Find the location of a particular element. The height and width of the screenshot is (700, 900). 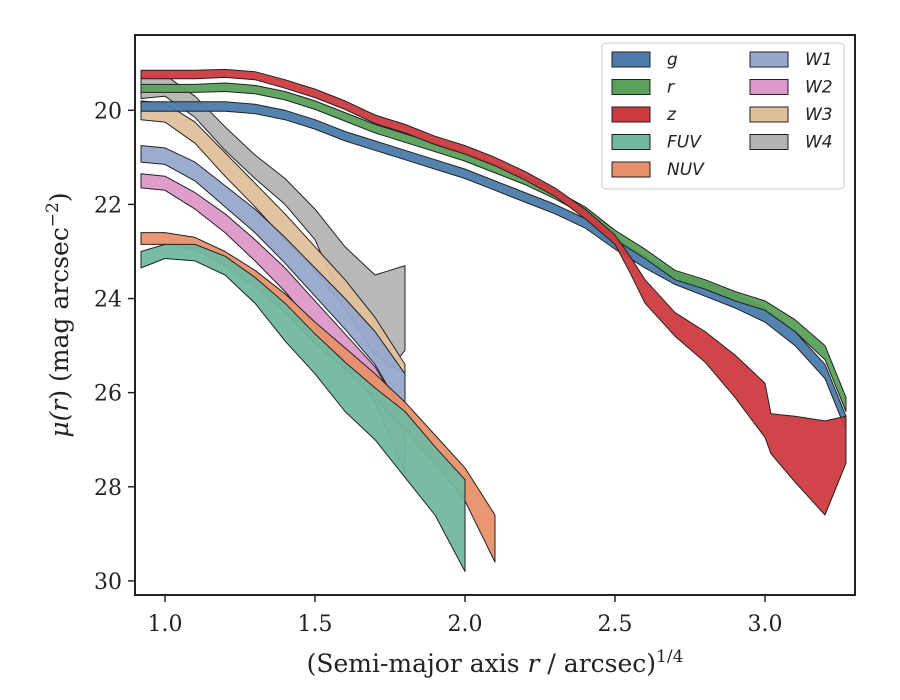

x-axis-ticks: 1.0 1.5 2.0 2.5 3.0 is located at coordinates (465, 616).